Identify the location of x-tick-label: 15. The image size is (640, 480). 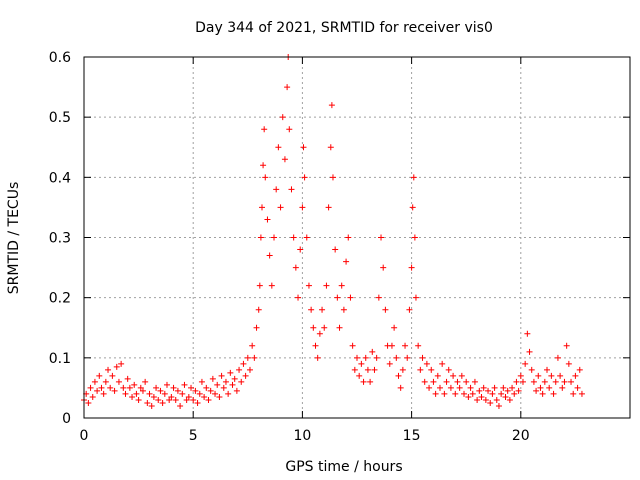
(412, 436).